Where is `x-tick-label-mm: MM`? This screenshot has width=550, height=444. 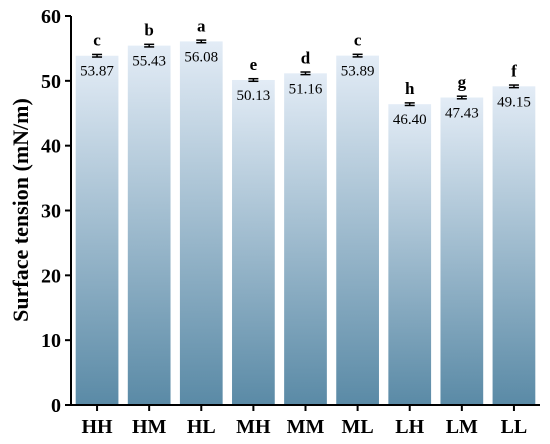 x-tick-label-mm: MM is located at coordinates (306, 427).